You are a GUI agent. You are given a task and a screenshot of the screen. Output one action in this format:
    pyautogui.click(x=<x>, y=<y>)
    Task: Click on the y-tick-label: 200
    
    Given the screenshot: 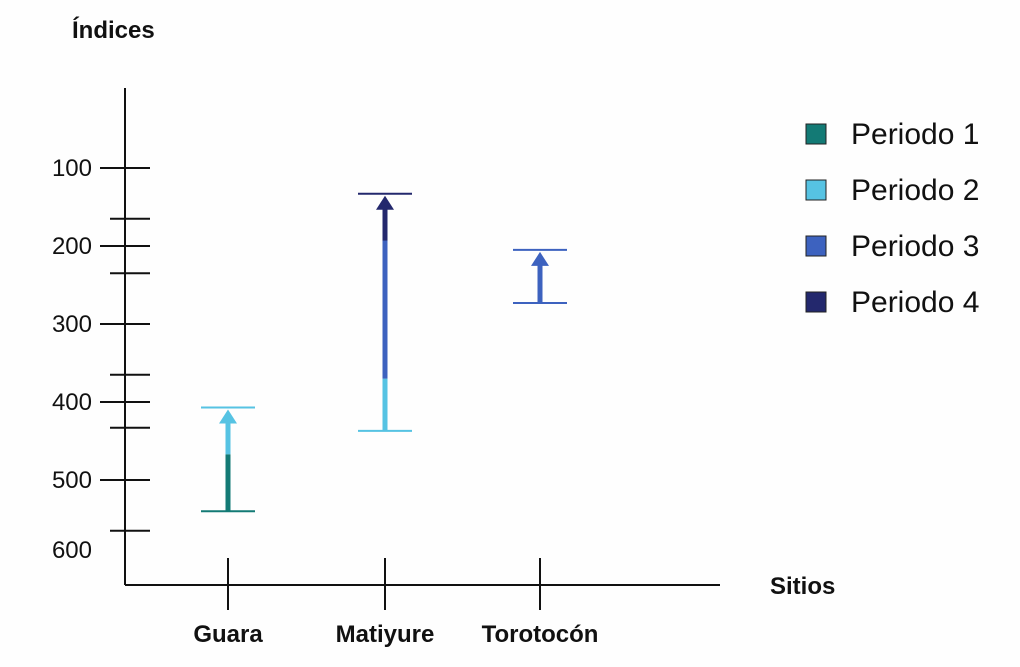 What is the action you would take?
    pyautogui.click(x=72, y=246)
    